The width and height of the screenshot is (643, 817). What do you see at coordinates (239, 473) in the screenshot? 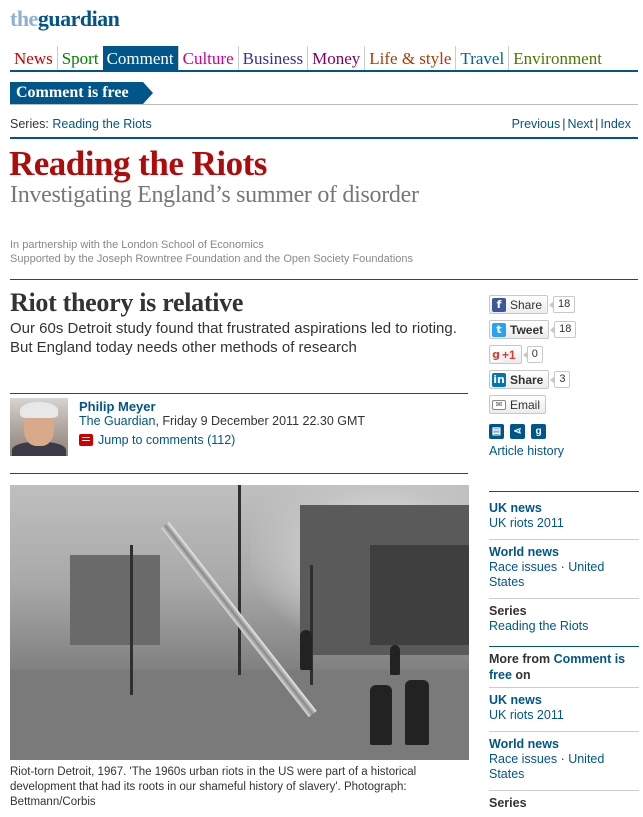
I see `byline-divider-bottom` at bounding box center [239, 473].